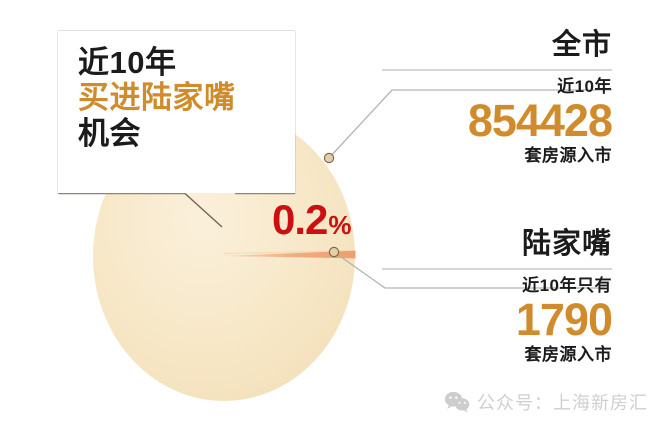 The image size is (660, 427). Describe the element at coordinates (203, 210) in the screenshot. I see `callout-tail` at that location.